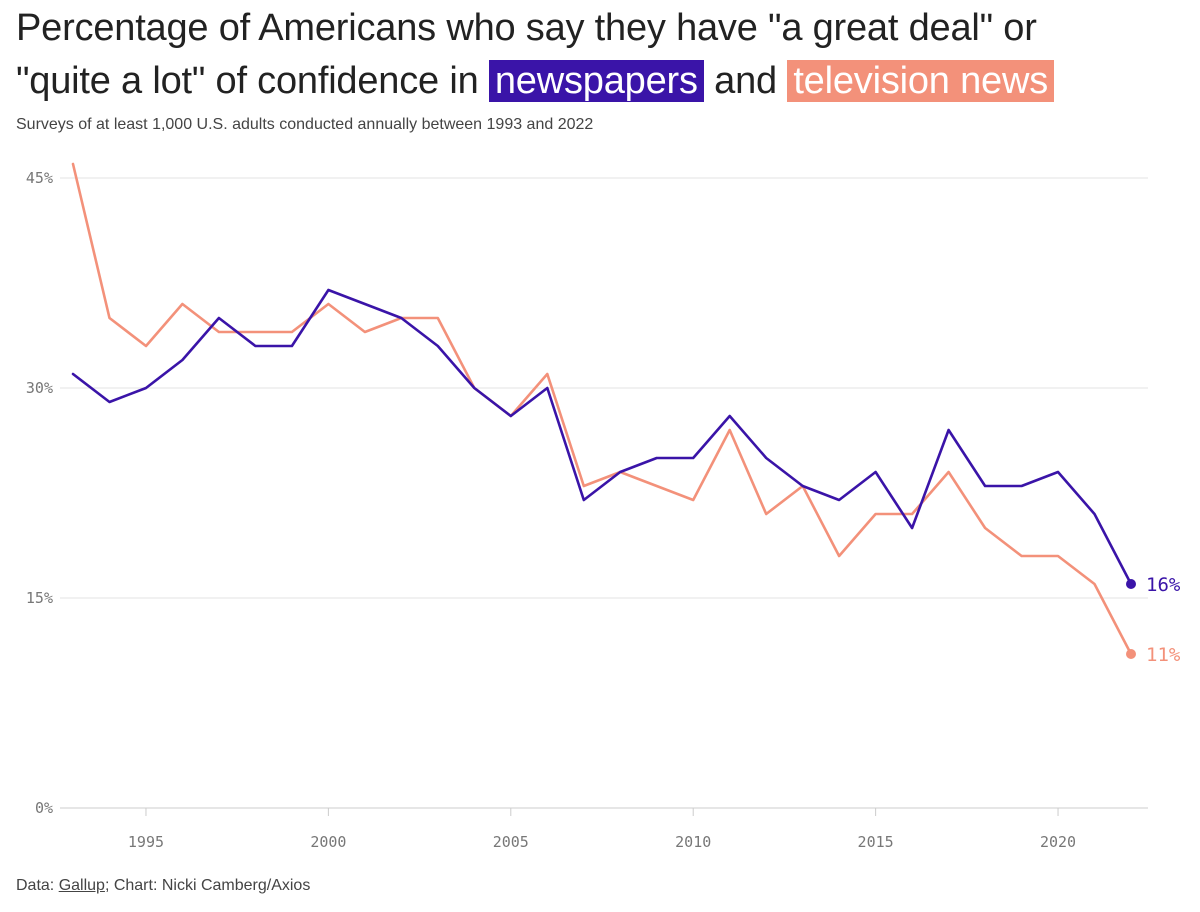 This screenshot has width=1200, height=912. Describe the element at coordinates (693, 842) in the screenshot. I see `x-tick-label: 2010` at that location.